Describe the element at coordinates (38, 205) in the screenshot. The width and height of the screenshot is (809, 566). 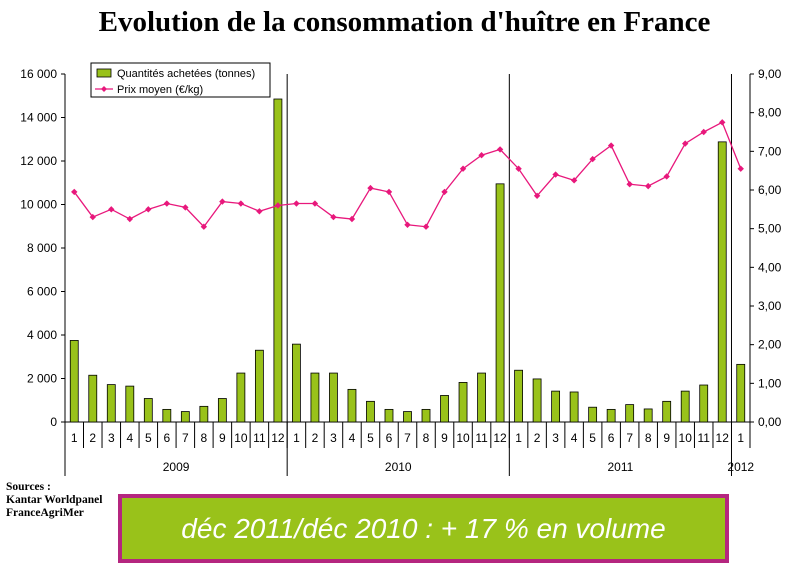
I see `y-left-tick-label: 10 000` at that location.